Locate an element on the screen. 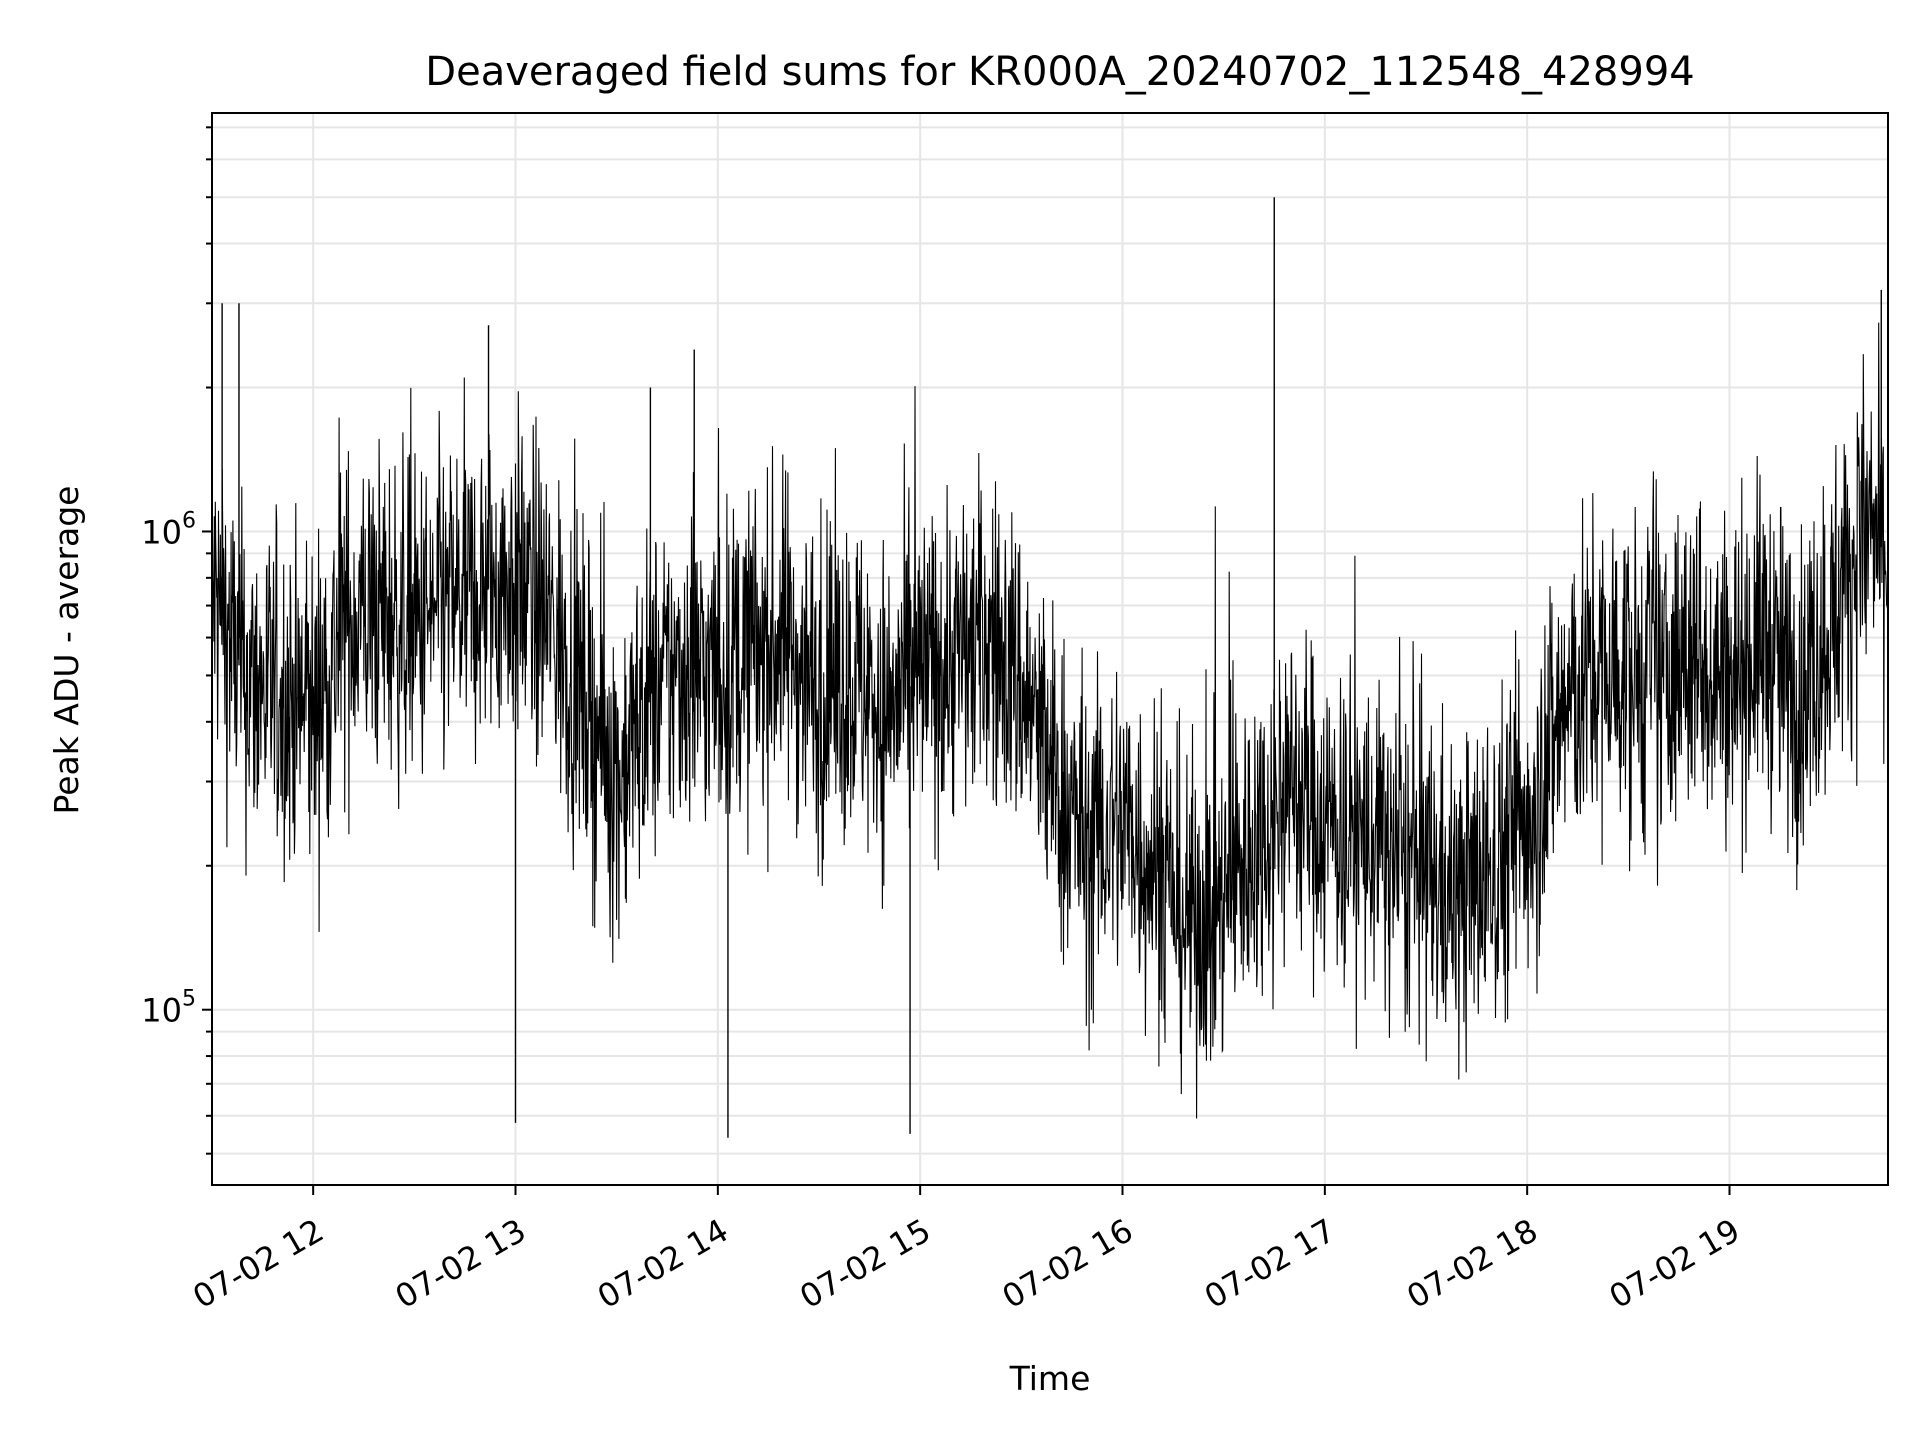  x-tick-label: 07-02 13 is located at coordinates (461, 1263).